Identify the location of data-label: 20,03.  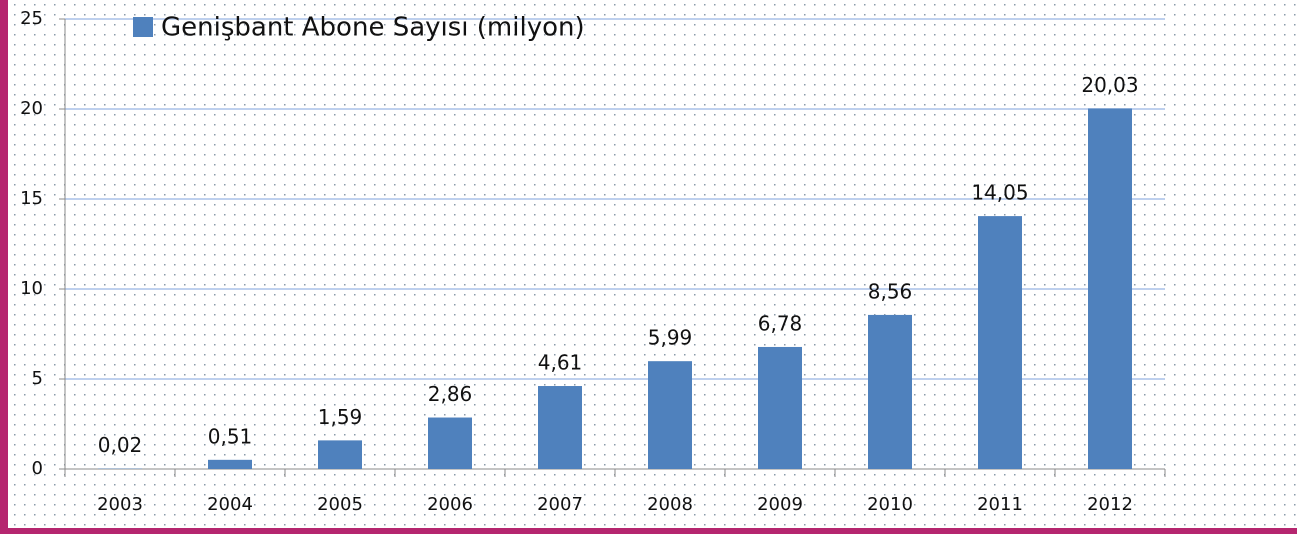
(1109, 85).